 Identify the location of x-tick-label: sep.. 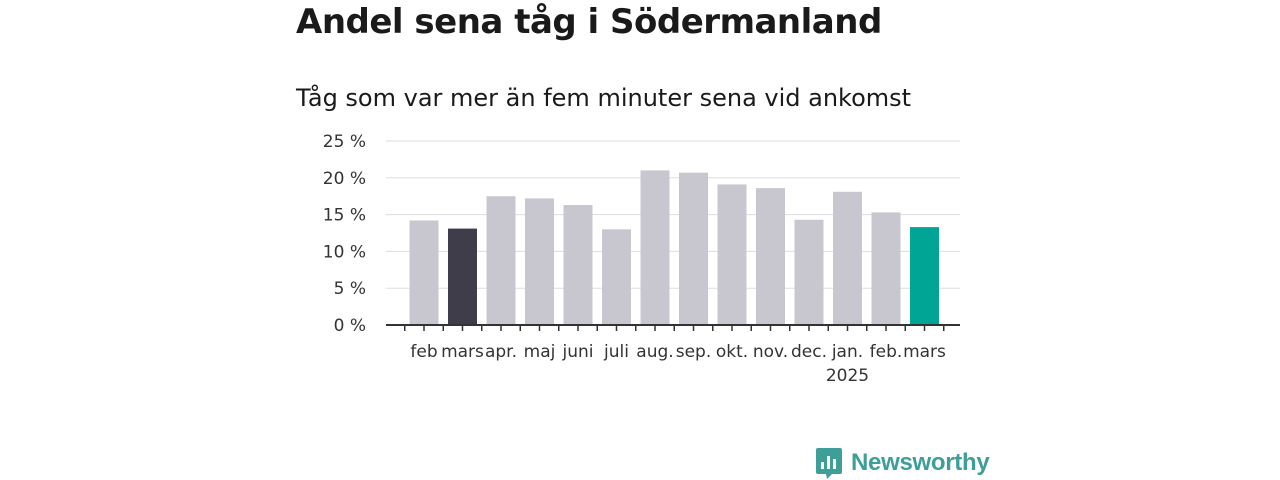
(694, 352).